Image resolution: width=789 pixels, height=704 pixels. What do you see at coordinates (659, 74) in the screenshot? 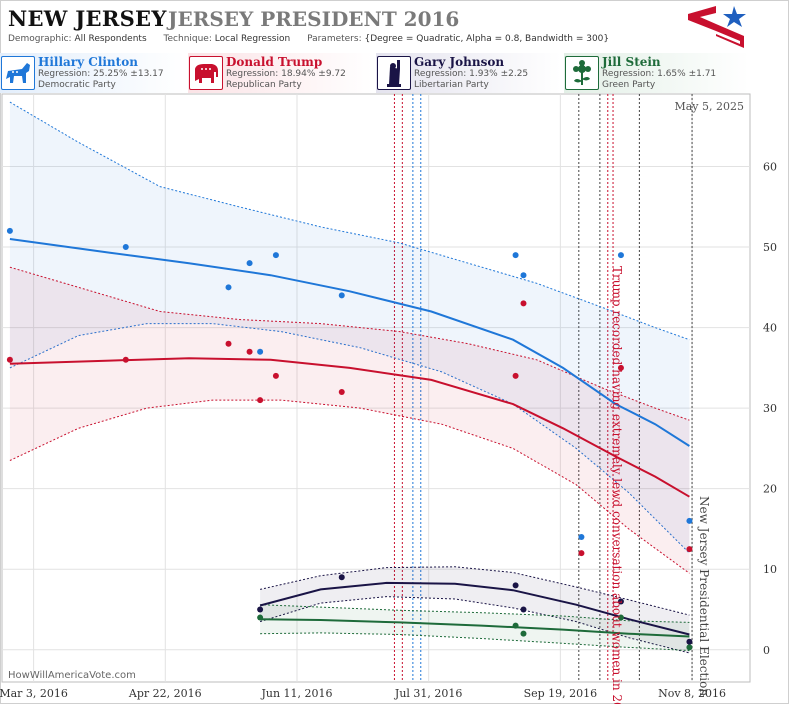
I see `candidate-regression: Regression: 1.65% ±1.71` at bounding box center [659, 74].